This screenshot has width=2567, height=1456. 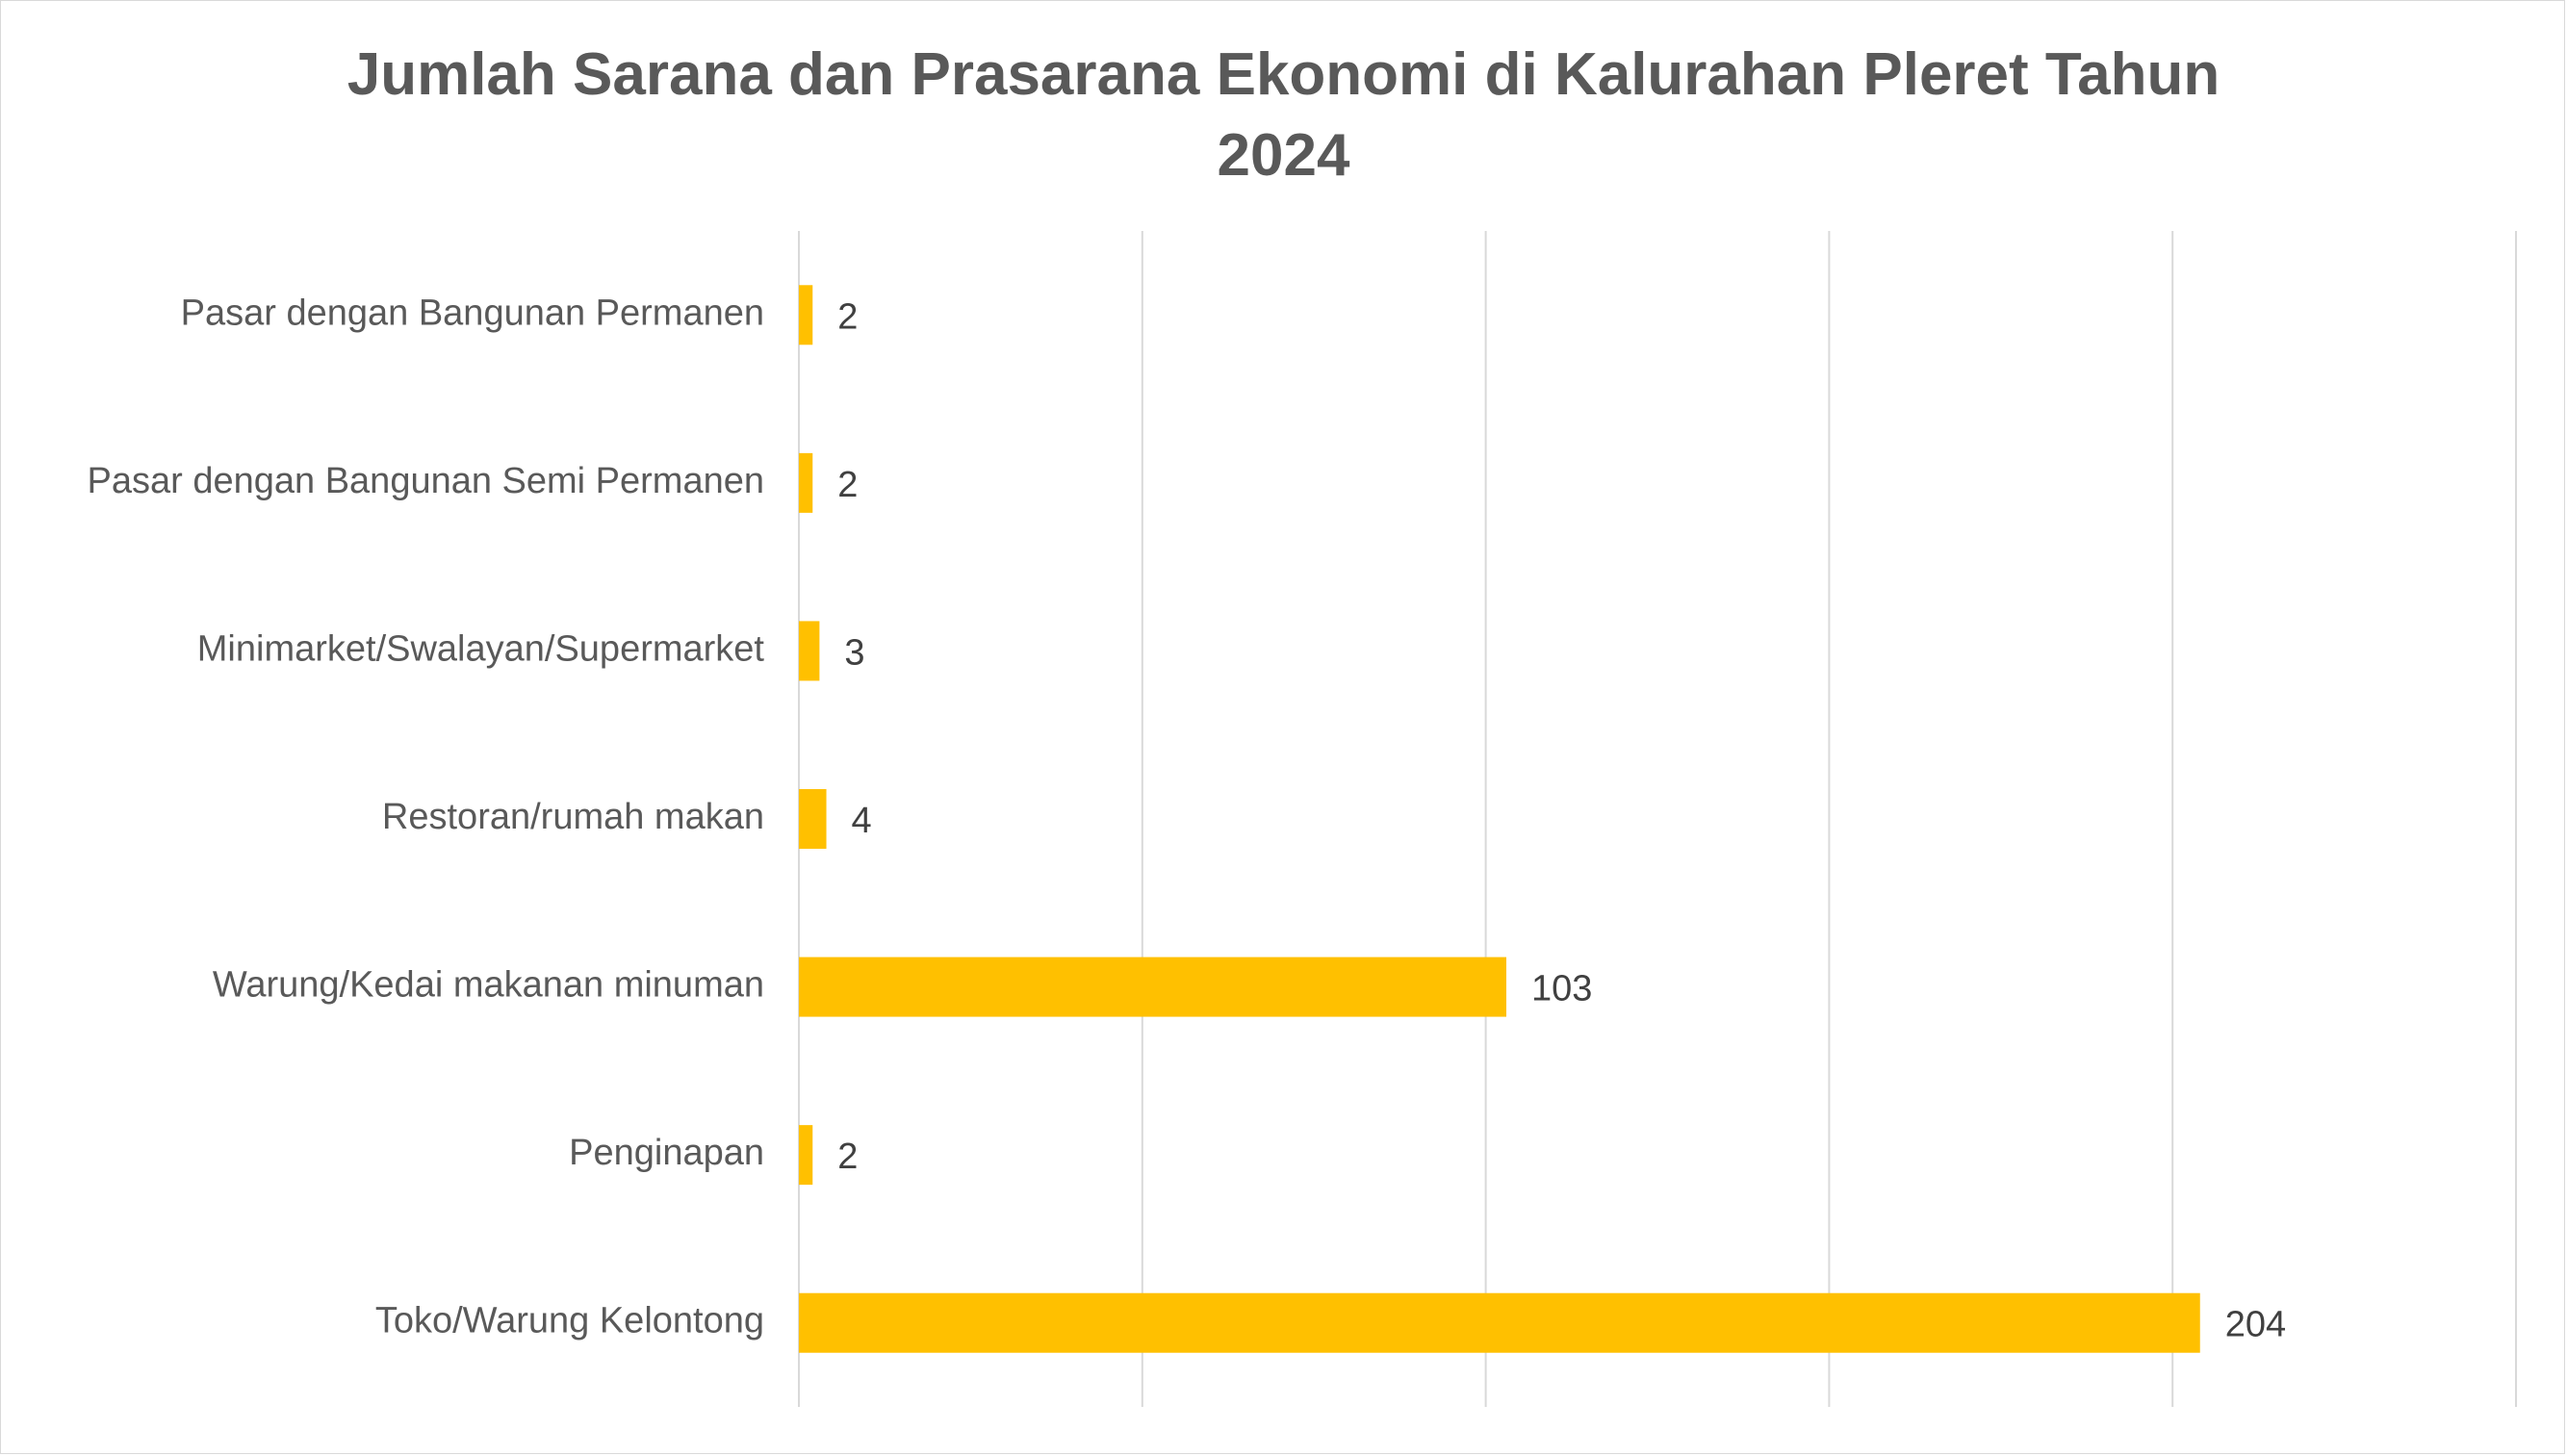 I want to click on category-label-1: Pasar dengan Bangunan Semi Permanen, so click(x=426, y=481).